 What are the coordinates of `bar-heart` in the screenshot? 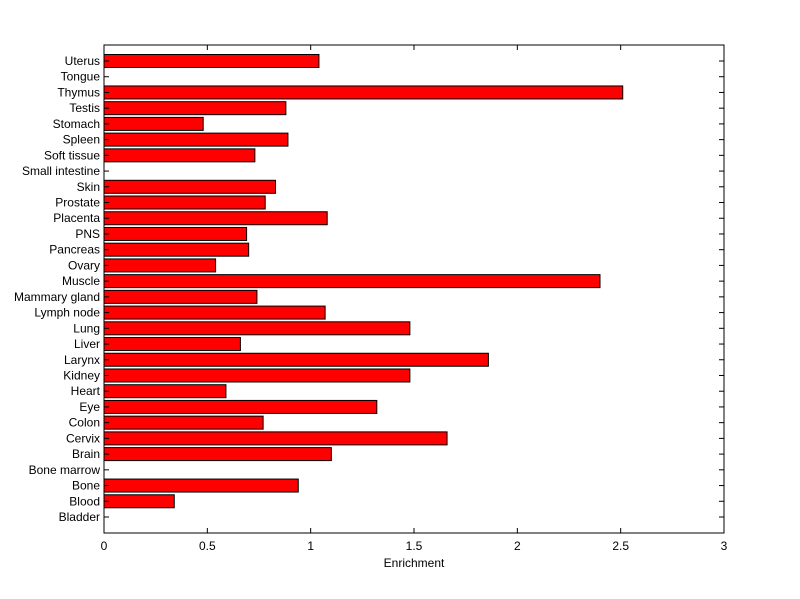 It's located at (165, 391).